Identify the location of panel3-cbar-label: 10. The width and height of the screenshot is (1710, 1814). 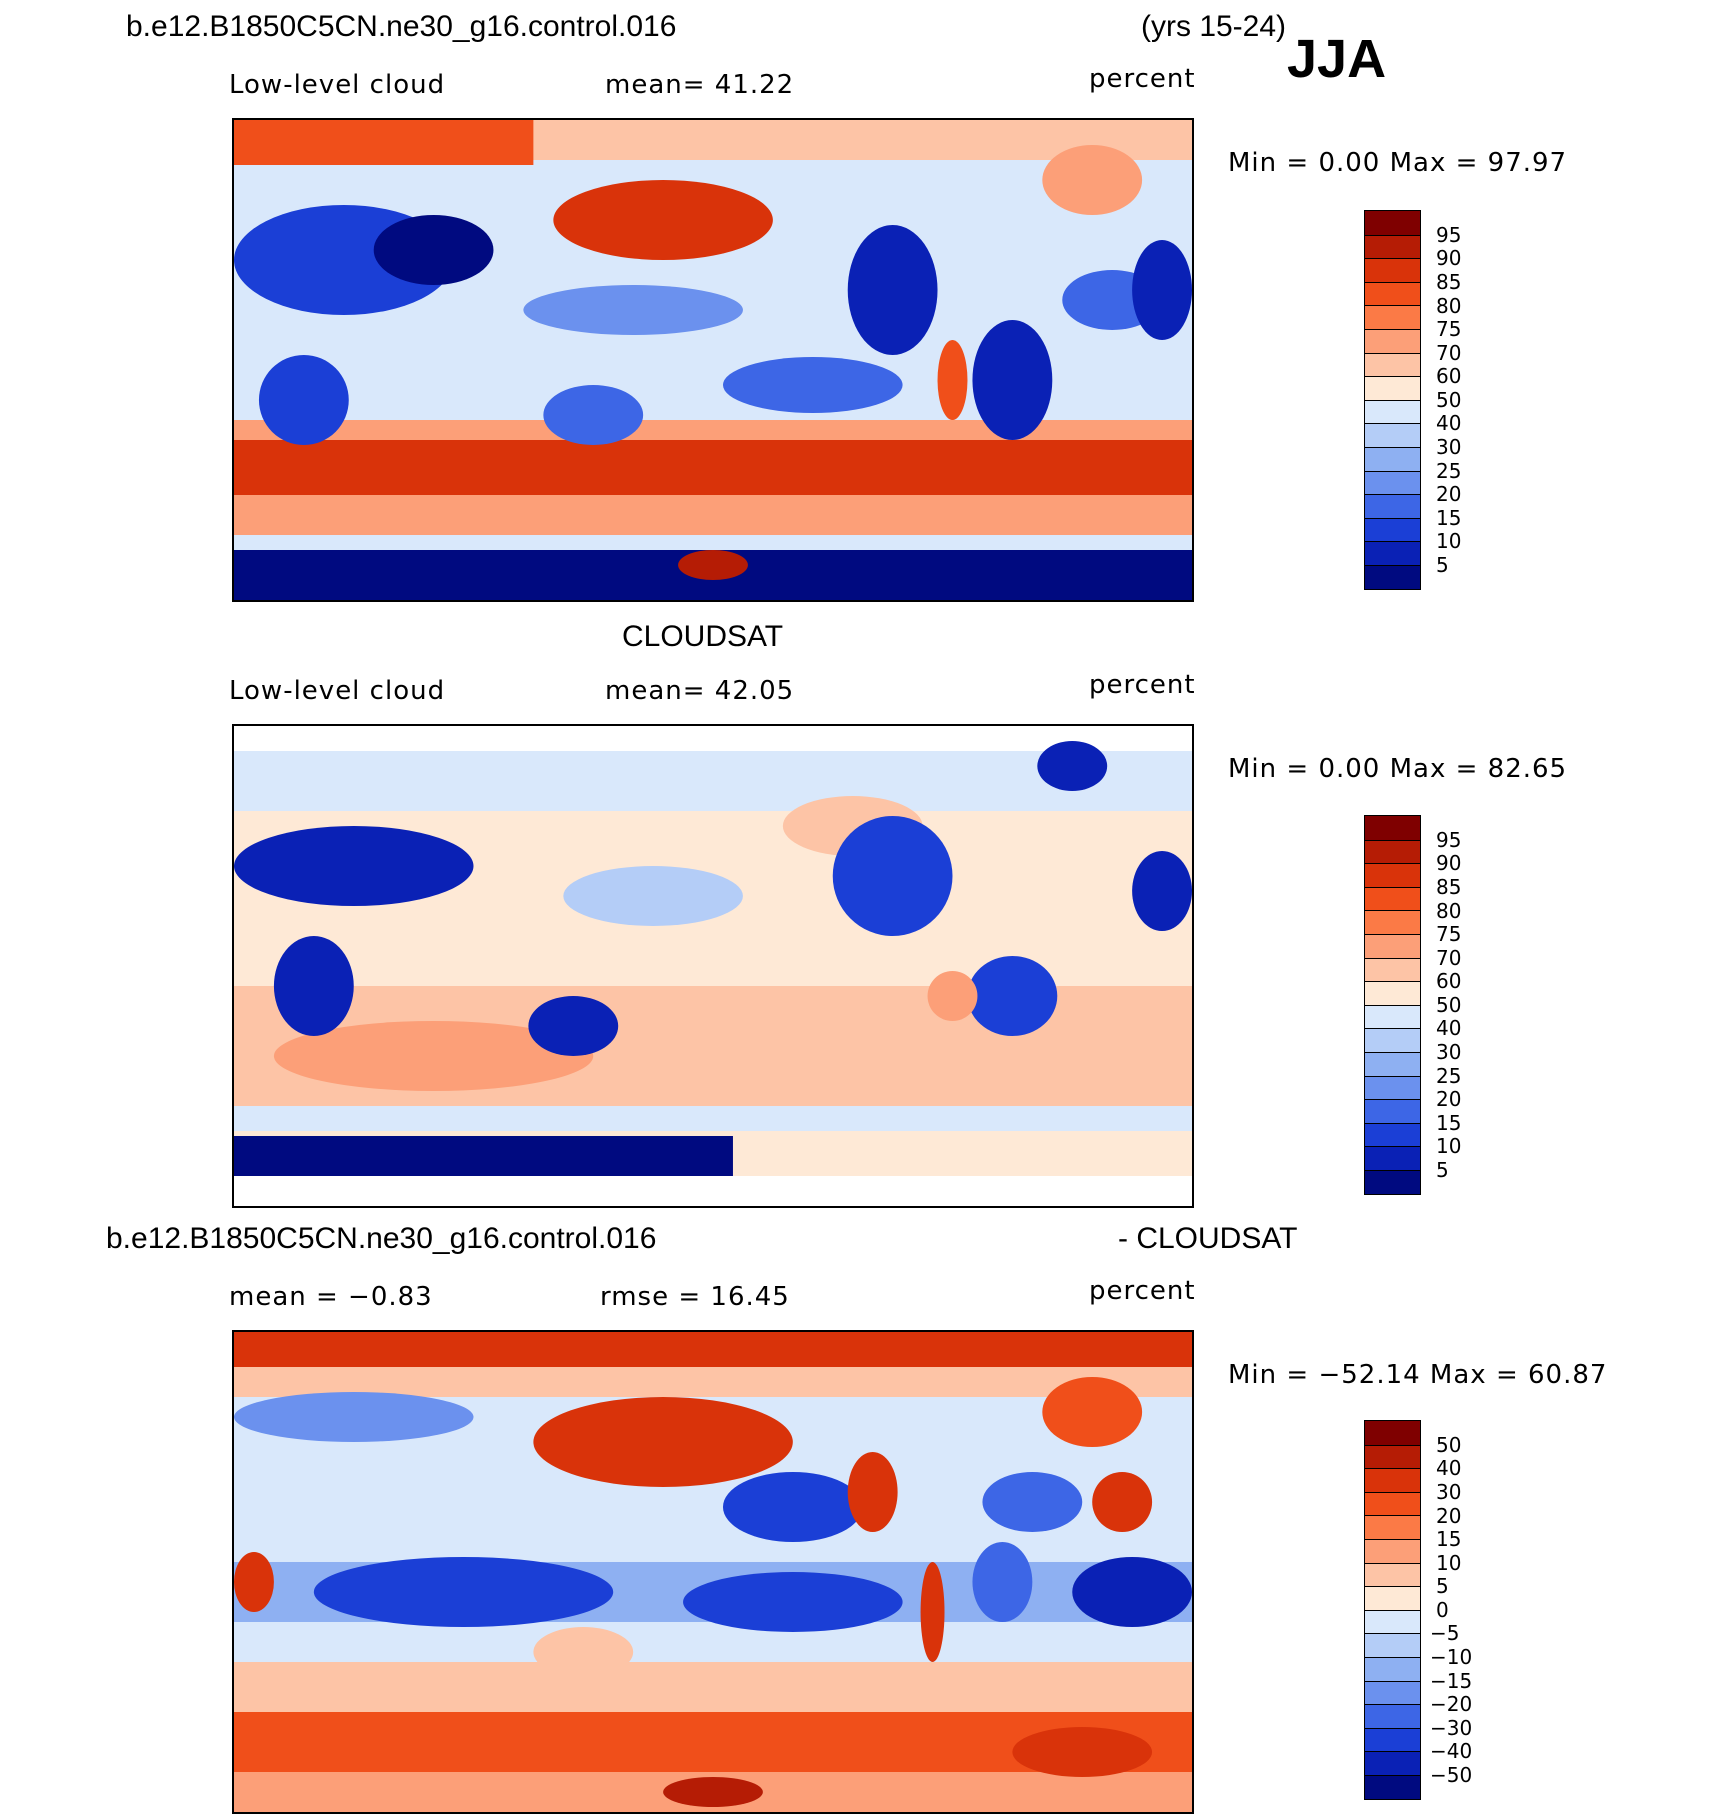
(1449, 1563).